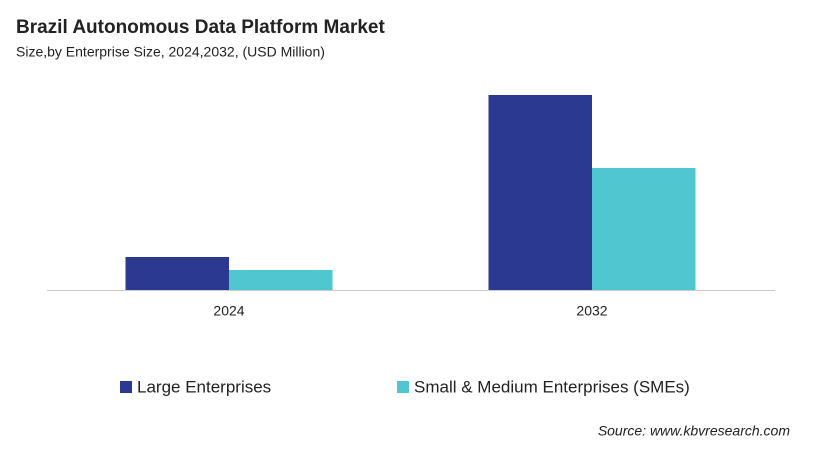 This screenshot has width=817, height=452. I want to click on legend-label: Large Enterprises, so click(204, 386).